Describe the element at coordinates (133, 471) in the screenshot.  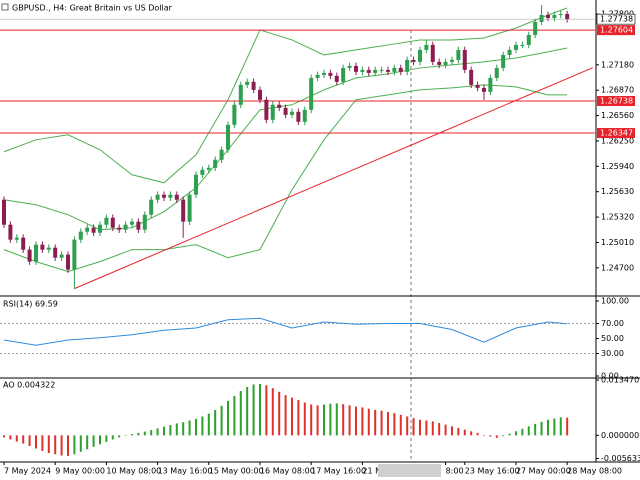
I see `x-tick-label: 10 May 08:00` at that location.